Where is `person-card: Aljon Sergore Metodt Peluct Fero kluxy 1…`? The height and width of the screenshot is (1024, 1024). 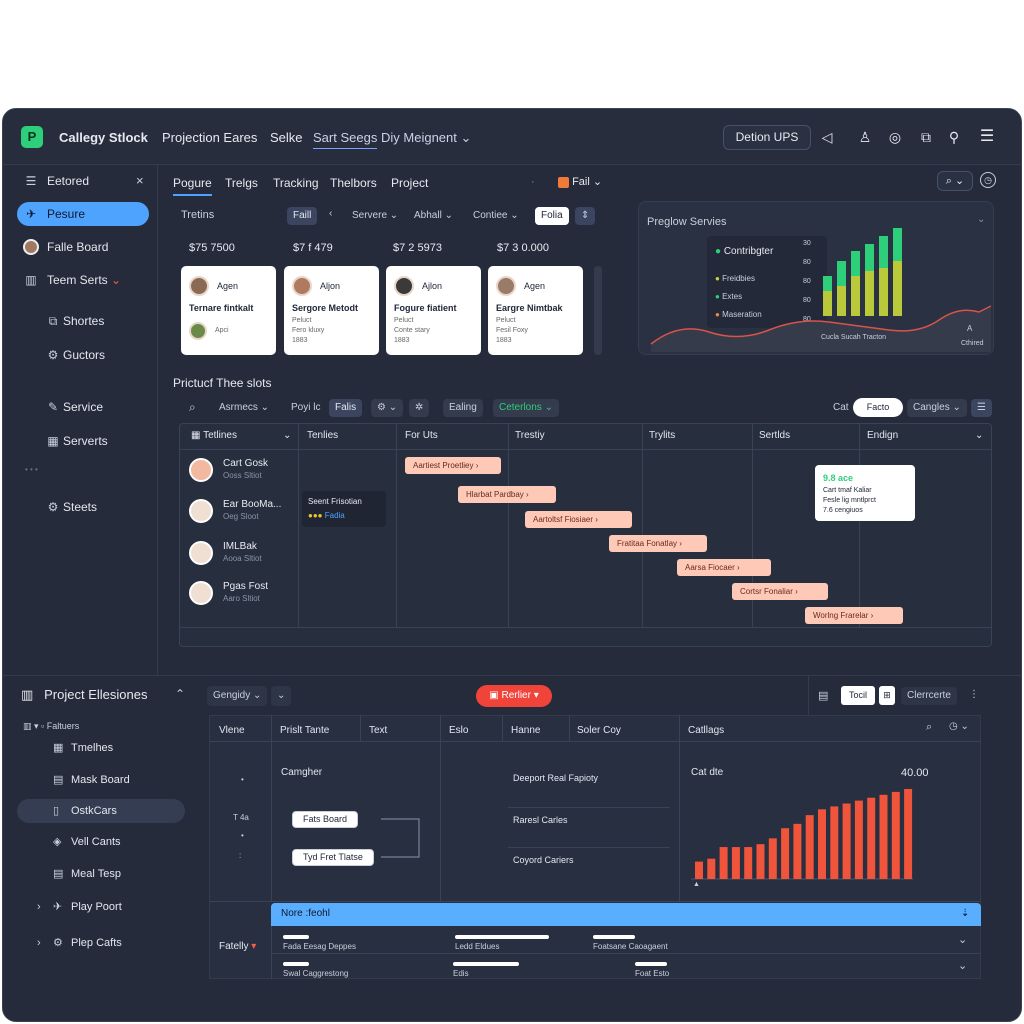
person-card: Aljon Sergore Metodt Peluct Fero kluxy 1… is located at coordinates (331, 310).